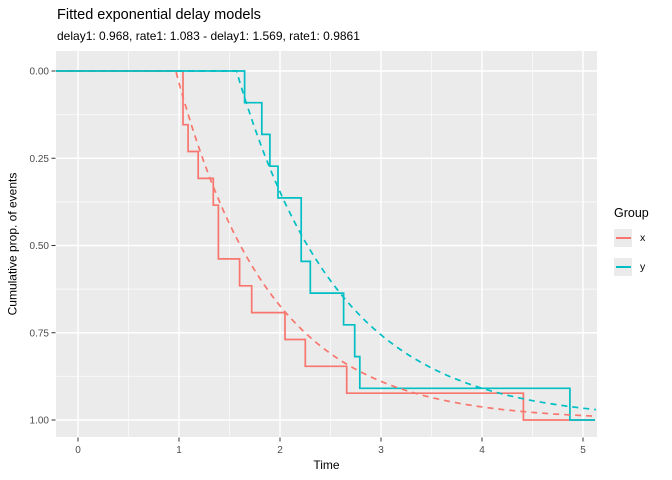 The width and height of the screenshot is (672, 480). What do you see at coordinates (78, 450) in the screenshot?
I see `x-tick-label: 0` at bounding box center [78, 450].